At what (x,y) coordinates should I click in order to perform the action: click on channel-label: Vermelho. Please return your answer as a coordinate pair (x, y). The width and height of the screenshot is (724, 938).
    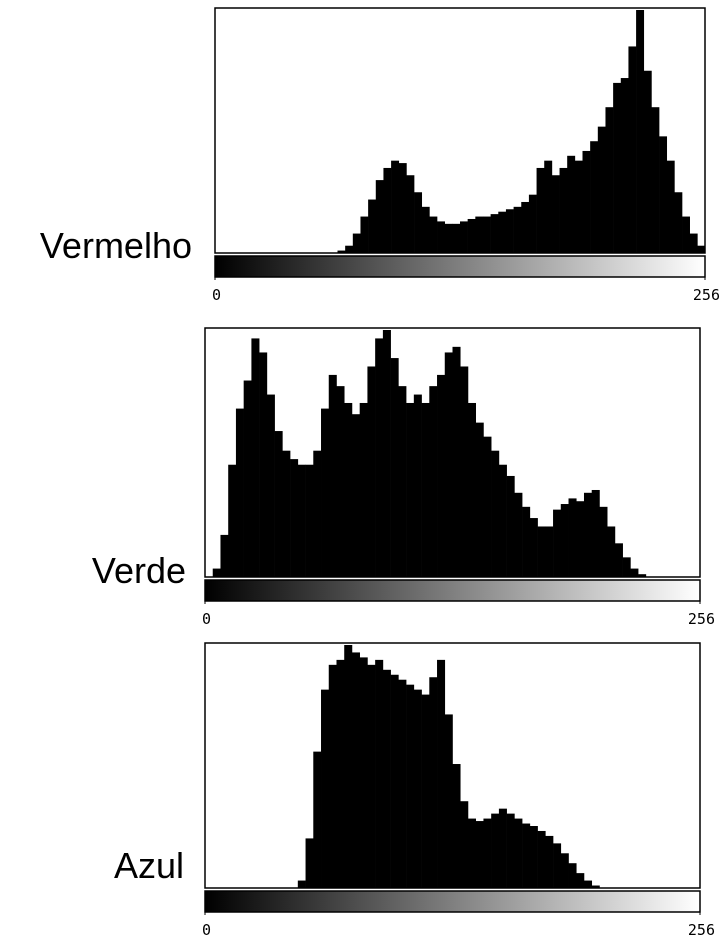
    Looking at the image, I should click on (116, 245).